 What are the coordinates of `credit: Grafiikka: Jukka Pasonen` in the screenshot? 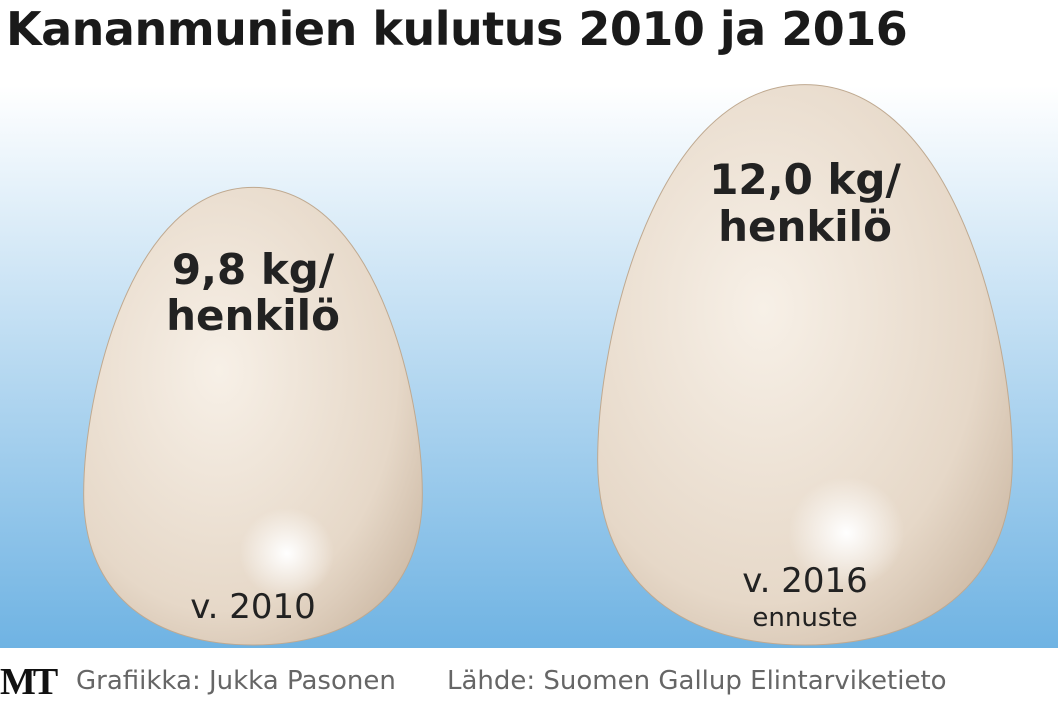 It's located at (236, 681).